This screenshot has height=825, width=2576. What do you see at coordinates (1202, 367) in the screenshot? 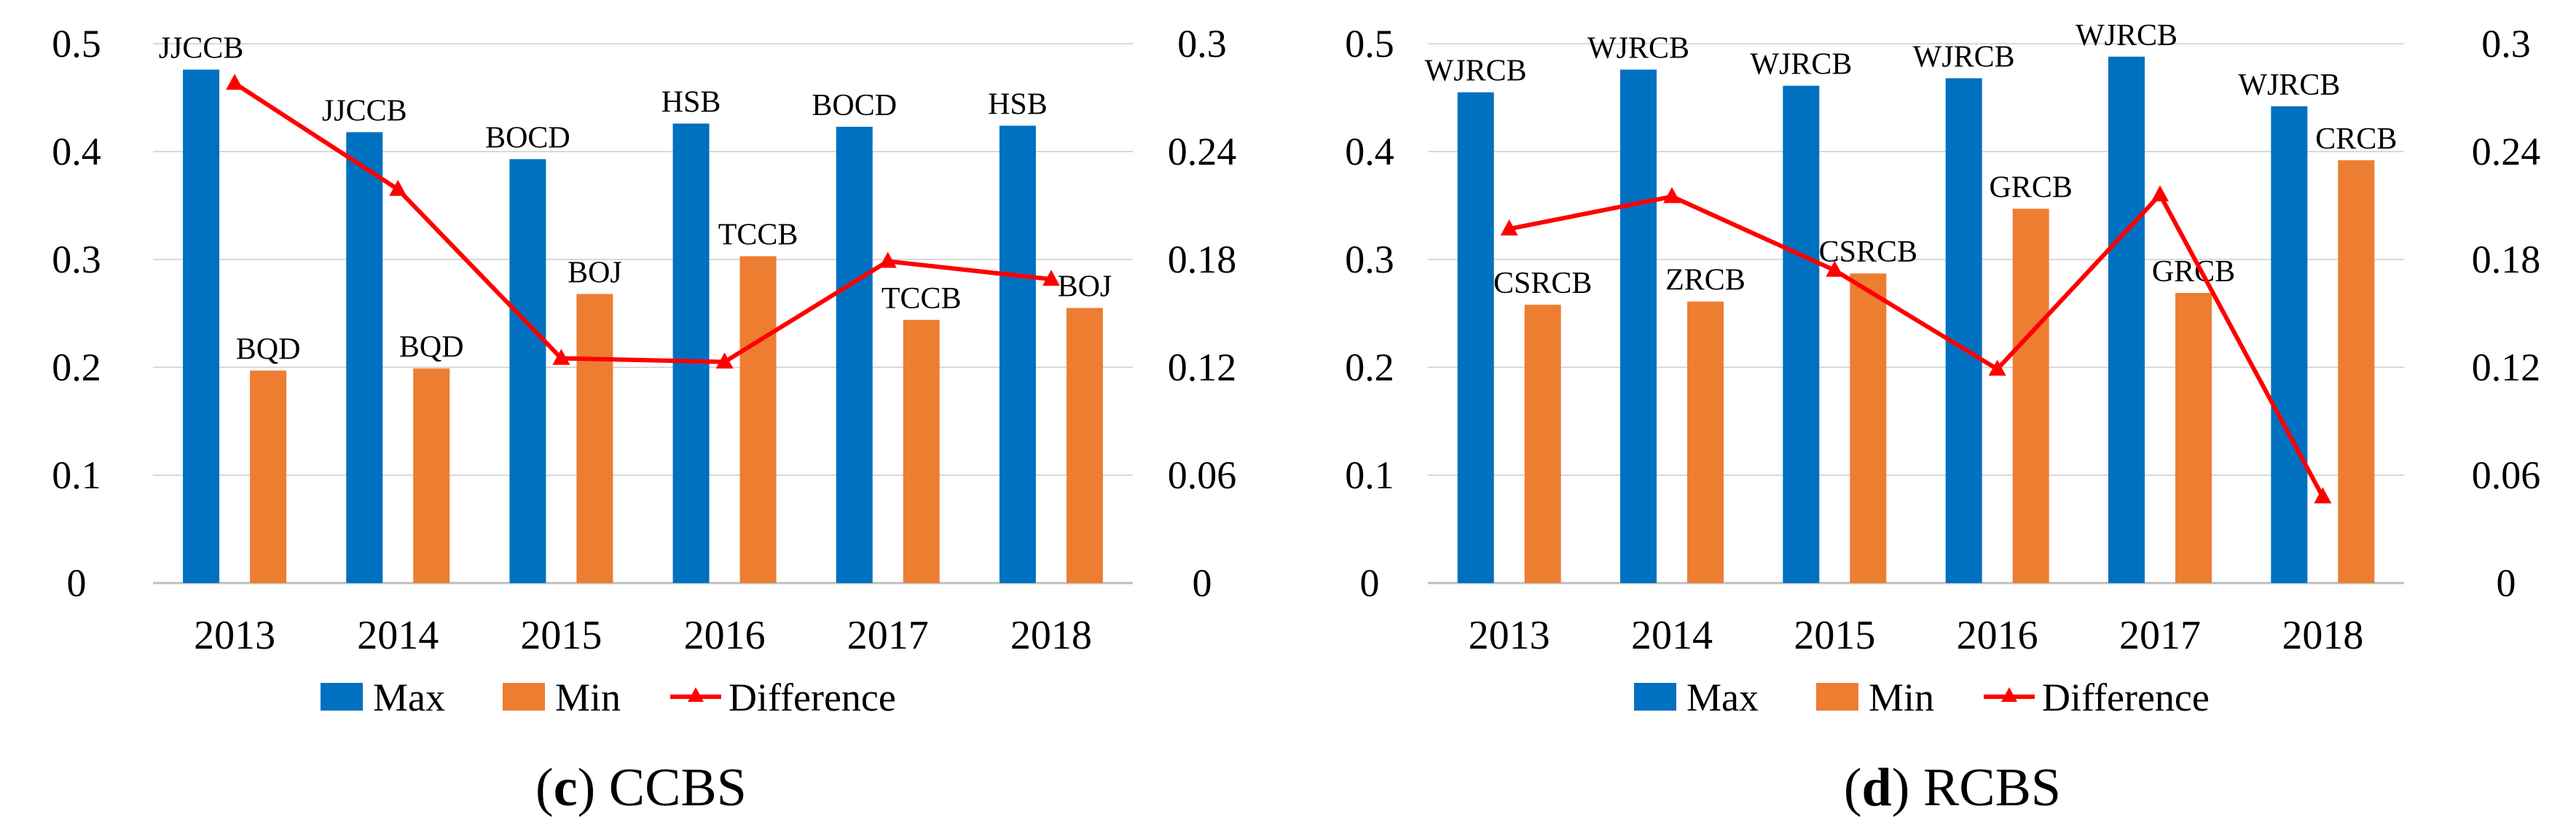
I see `y-right-tick-label: 0.12` at bounding box center [1202, 367].